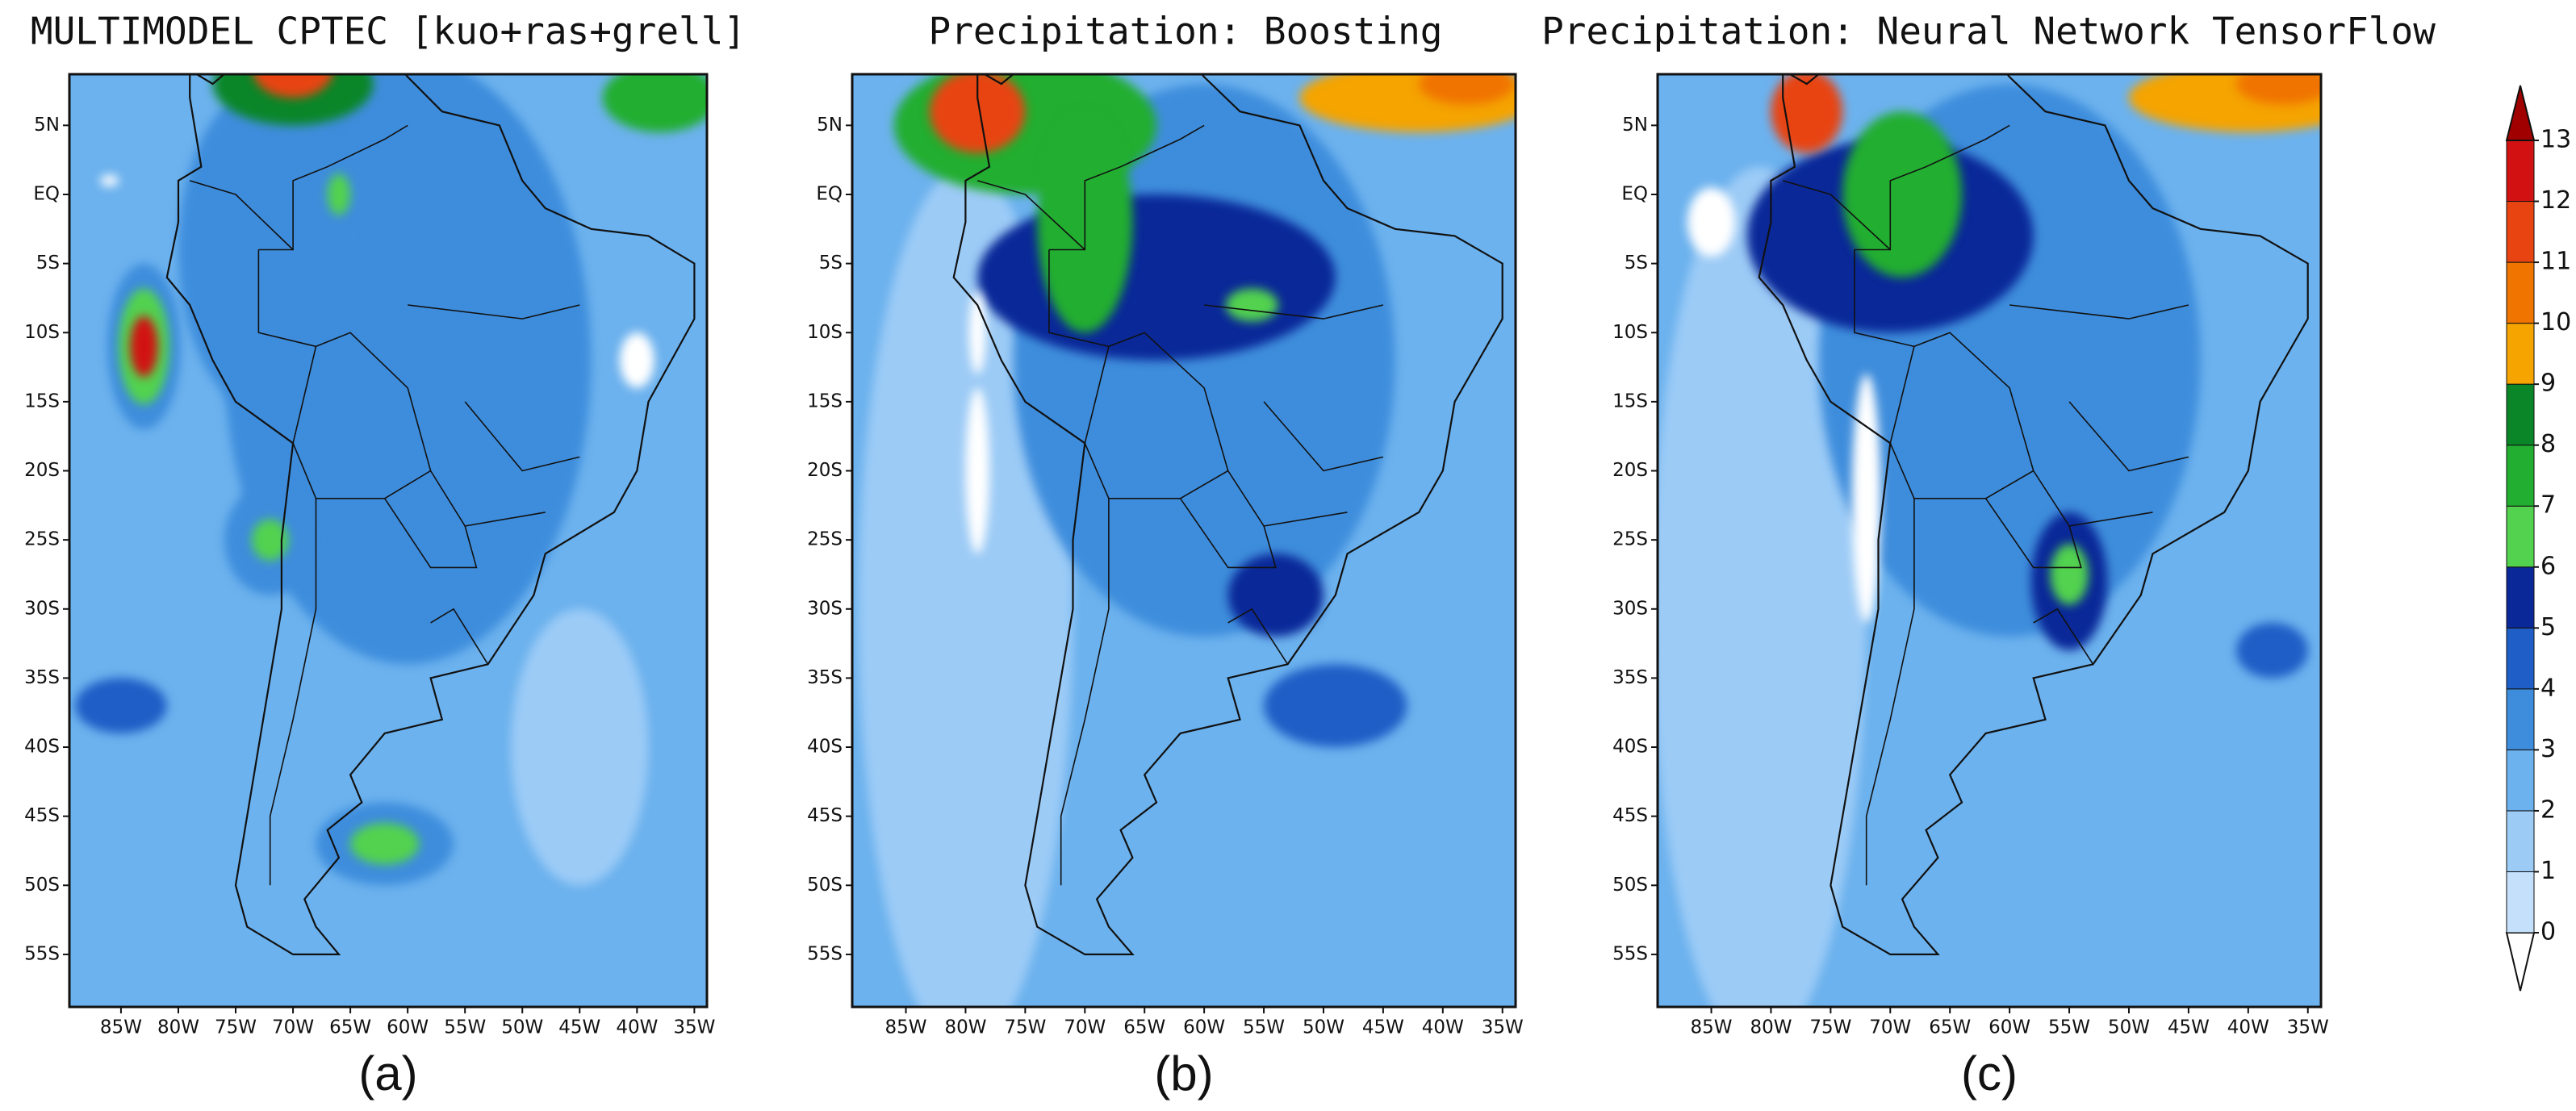 The width and height of the screenshot is (2576, 1111). Describe the element at coordinates (1183, 1073) in the screenshot. I see `panel-caption: (b)` at that location.